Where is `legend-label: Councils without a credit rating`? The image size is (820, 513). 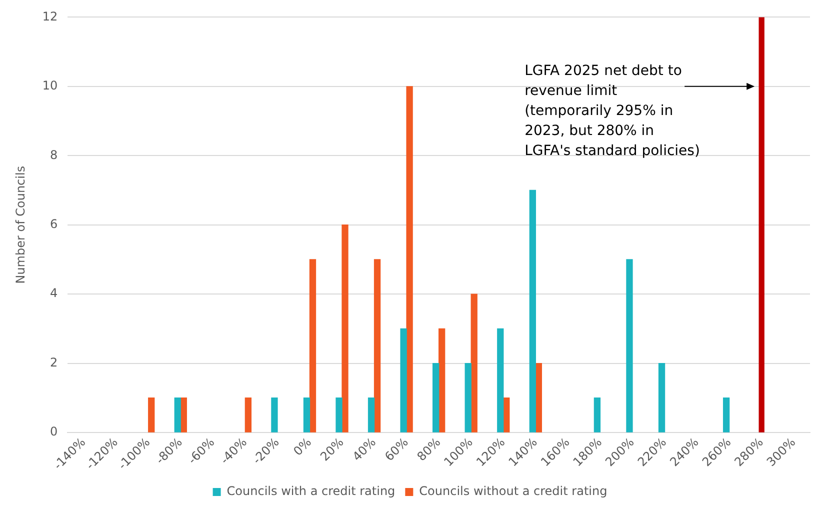 legend-label: Councils without a credit rating is located at coordinates (513, 491).